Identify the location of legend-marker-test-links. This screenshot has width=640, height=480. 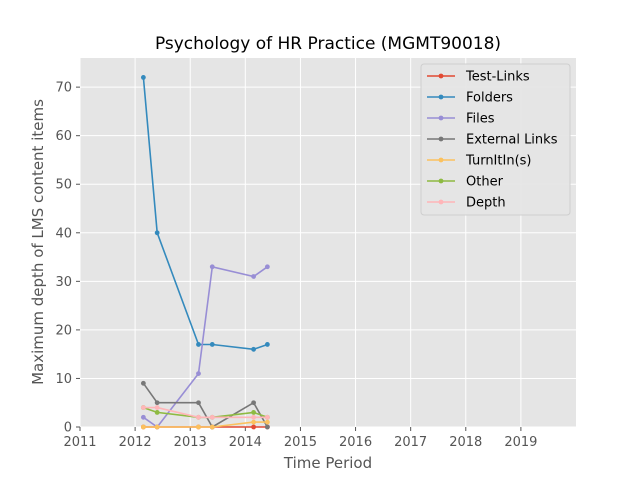
(441, 76).